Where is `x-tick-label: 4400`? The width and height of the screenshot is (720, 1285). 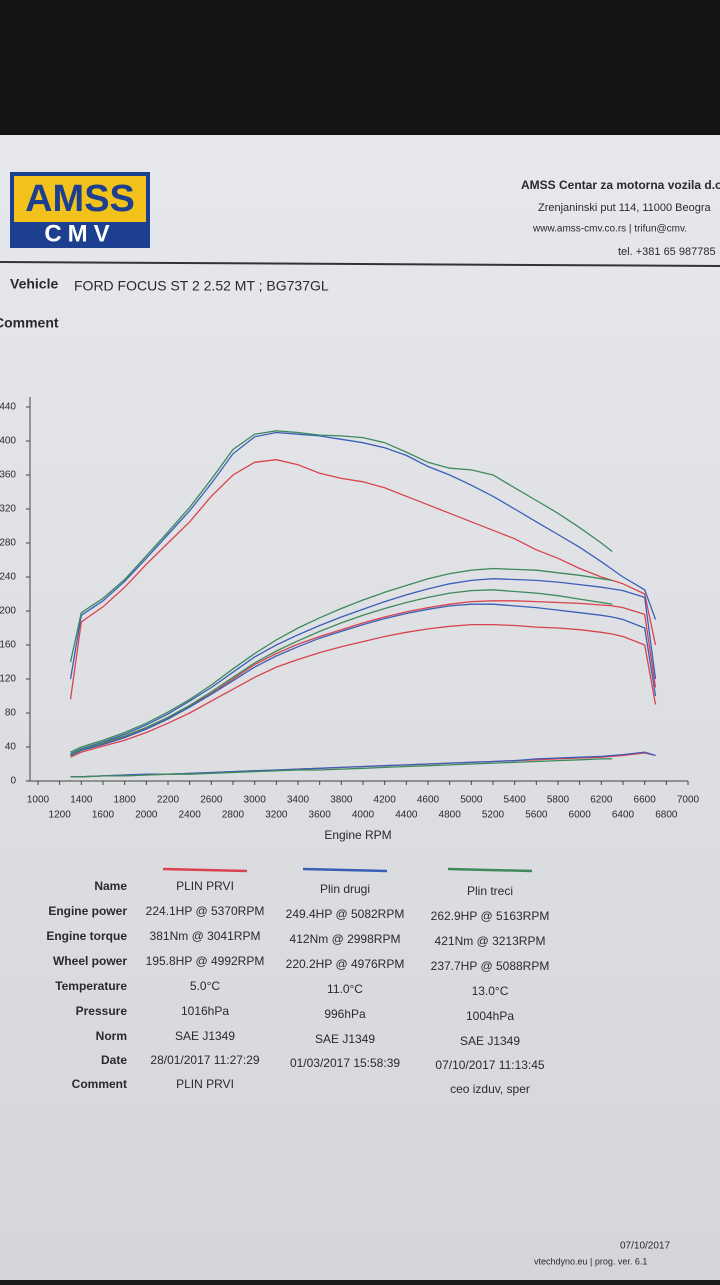
x-tick-label: 4400 is located at coordinates (406, 815).